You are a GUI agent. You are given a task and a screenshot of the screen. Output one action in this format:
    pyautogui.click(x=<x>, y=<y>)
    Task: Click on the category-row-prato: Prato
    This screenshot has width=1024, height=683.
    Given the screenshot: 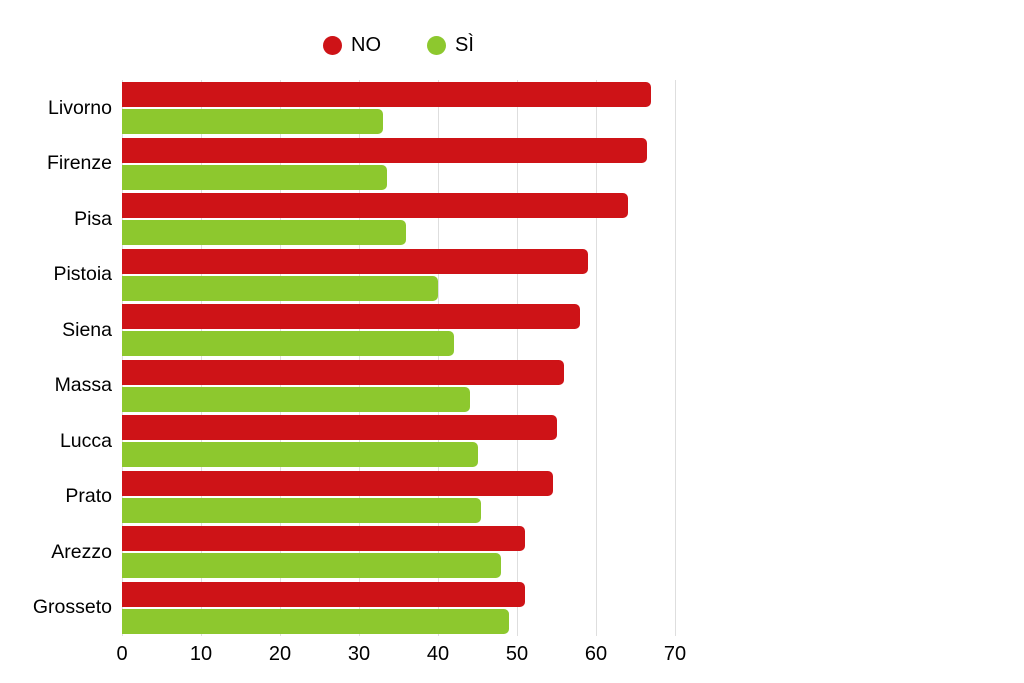 What is the action you would take?
    pyautogui.click(x=337, y=496)
    